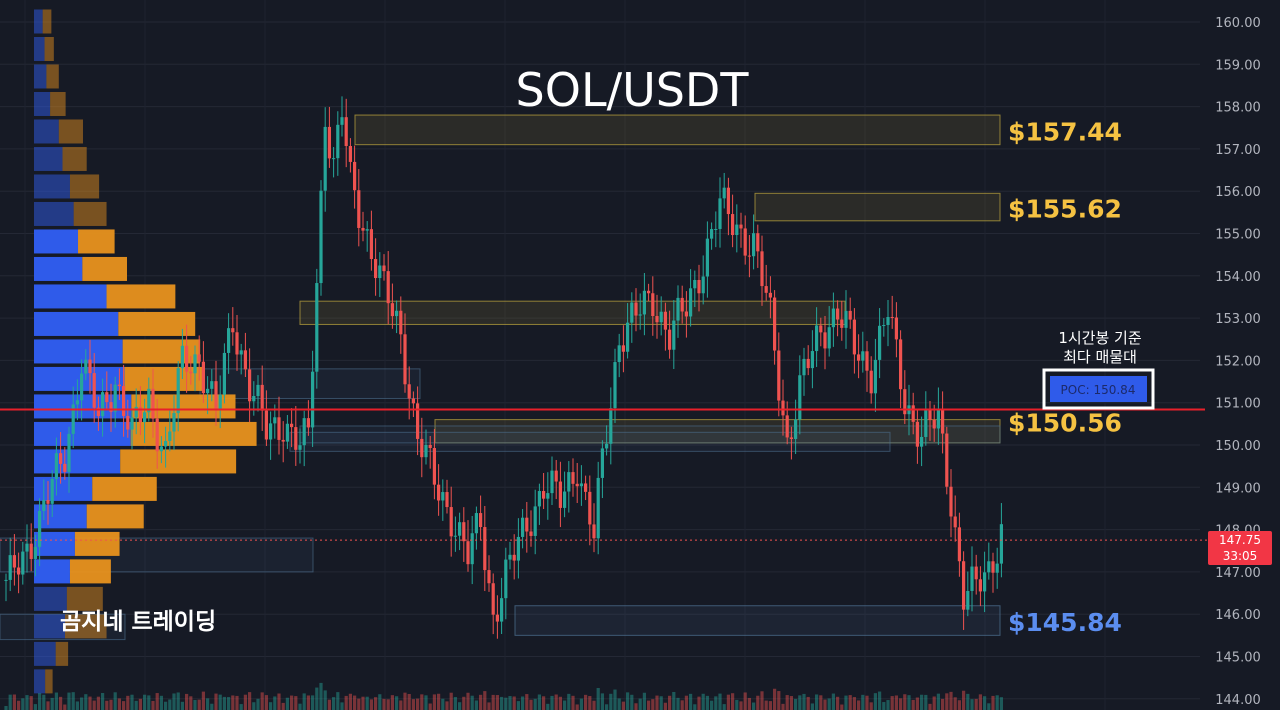  I want to click on watermark-brand: 곰지네 트레이딩, so click(138, 622).